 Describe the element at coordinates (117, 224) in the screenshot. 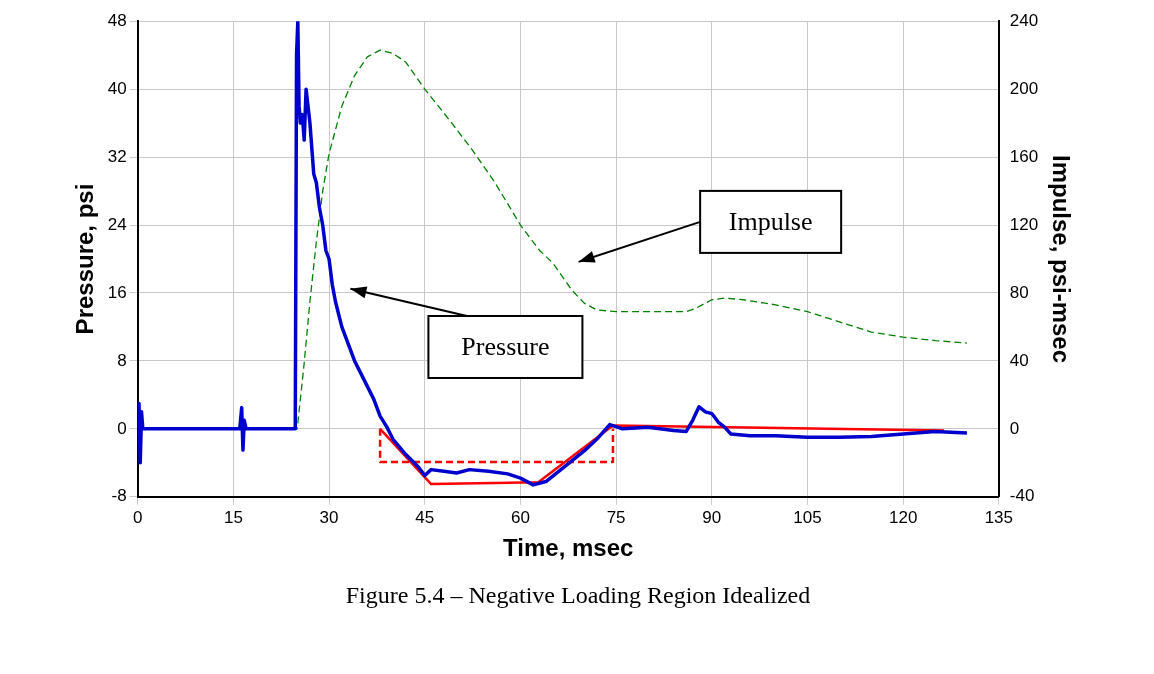

I see `y-tick-label: 24` at that location.